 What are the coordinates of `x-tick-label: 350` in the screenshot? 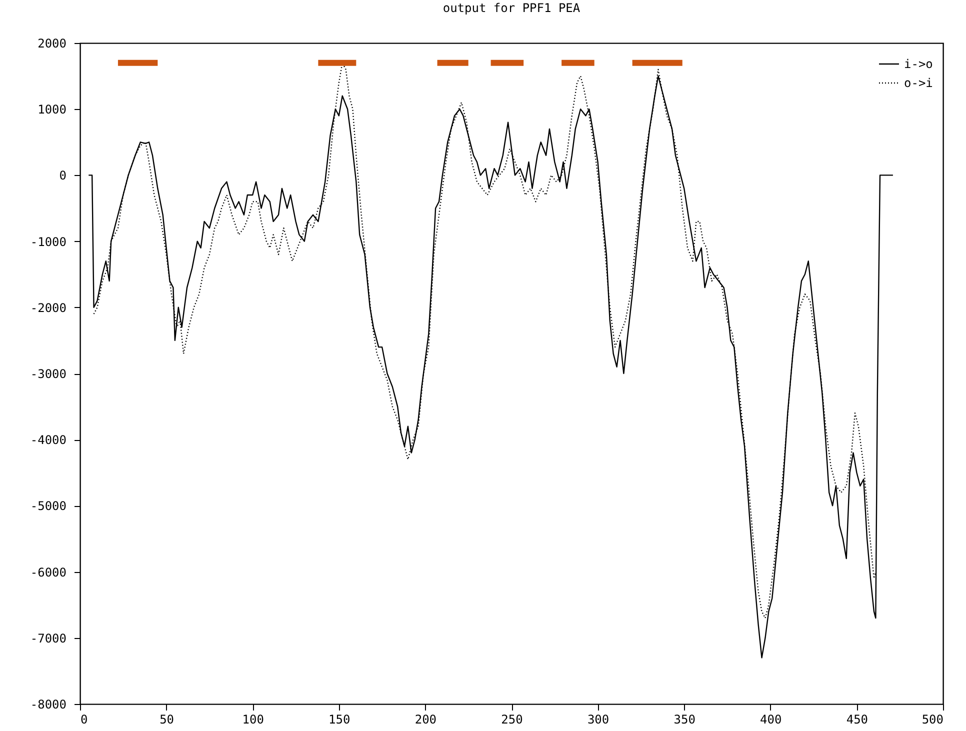 It's located at (685, 719).